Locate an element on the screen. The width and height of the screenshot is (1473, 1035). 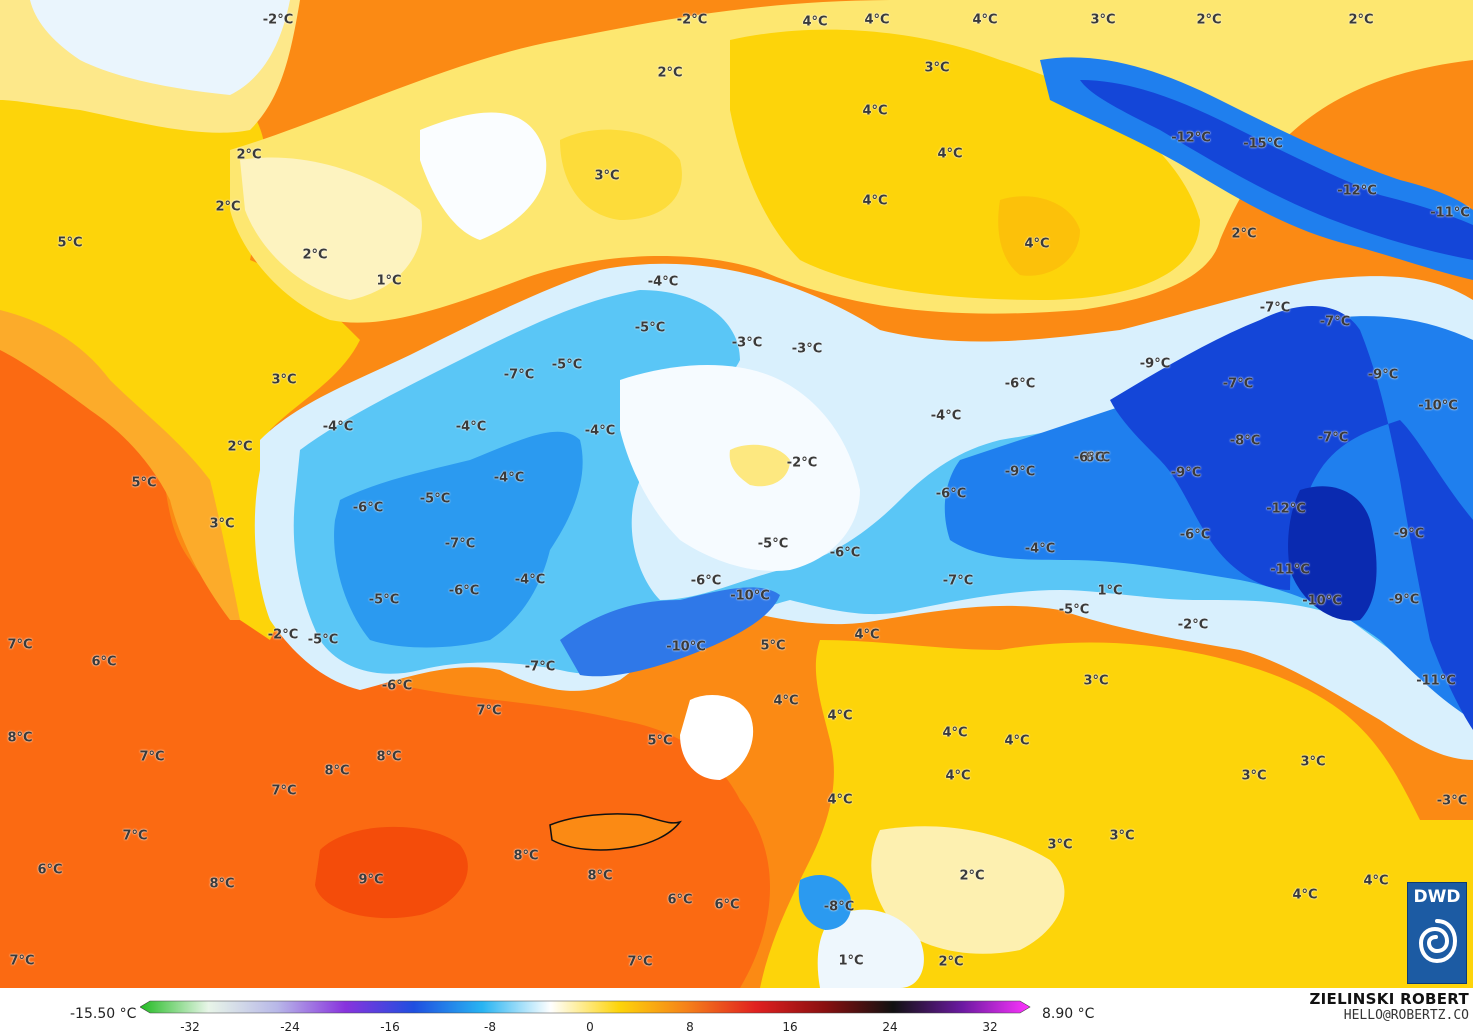
dwd-badge-text: DWD is located at coordinates (1437, 897).